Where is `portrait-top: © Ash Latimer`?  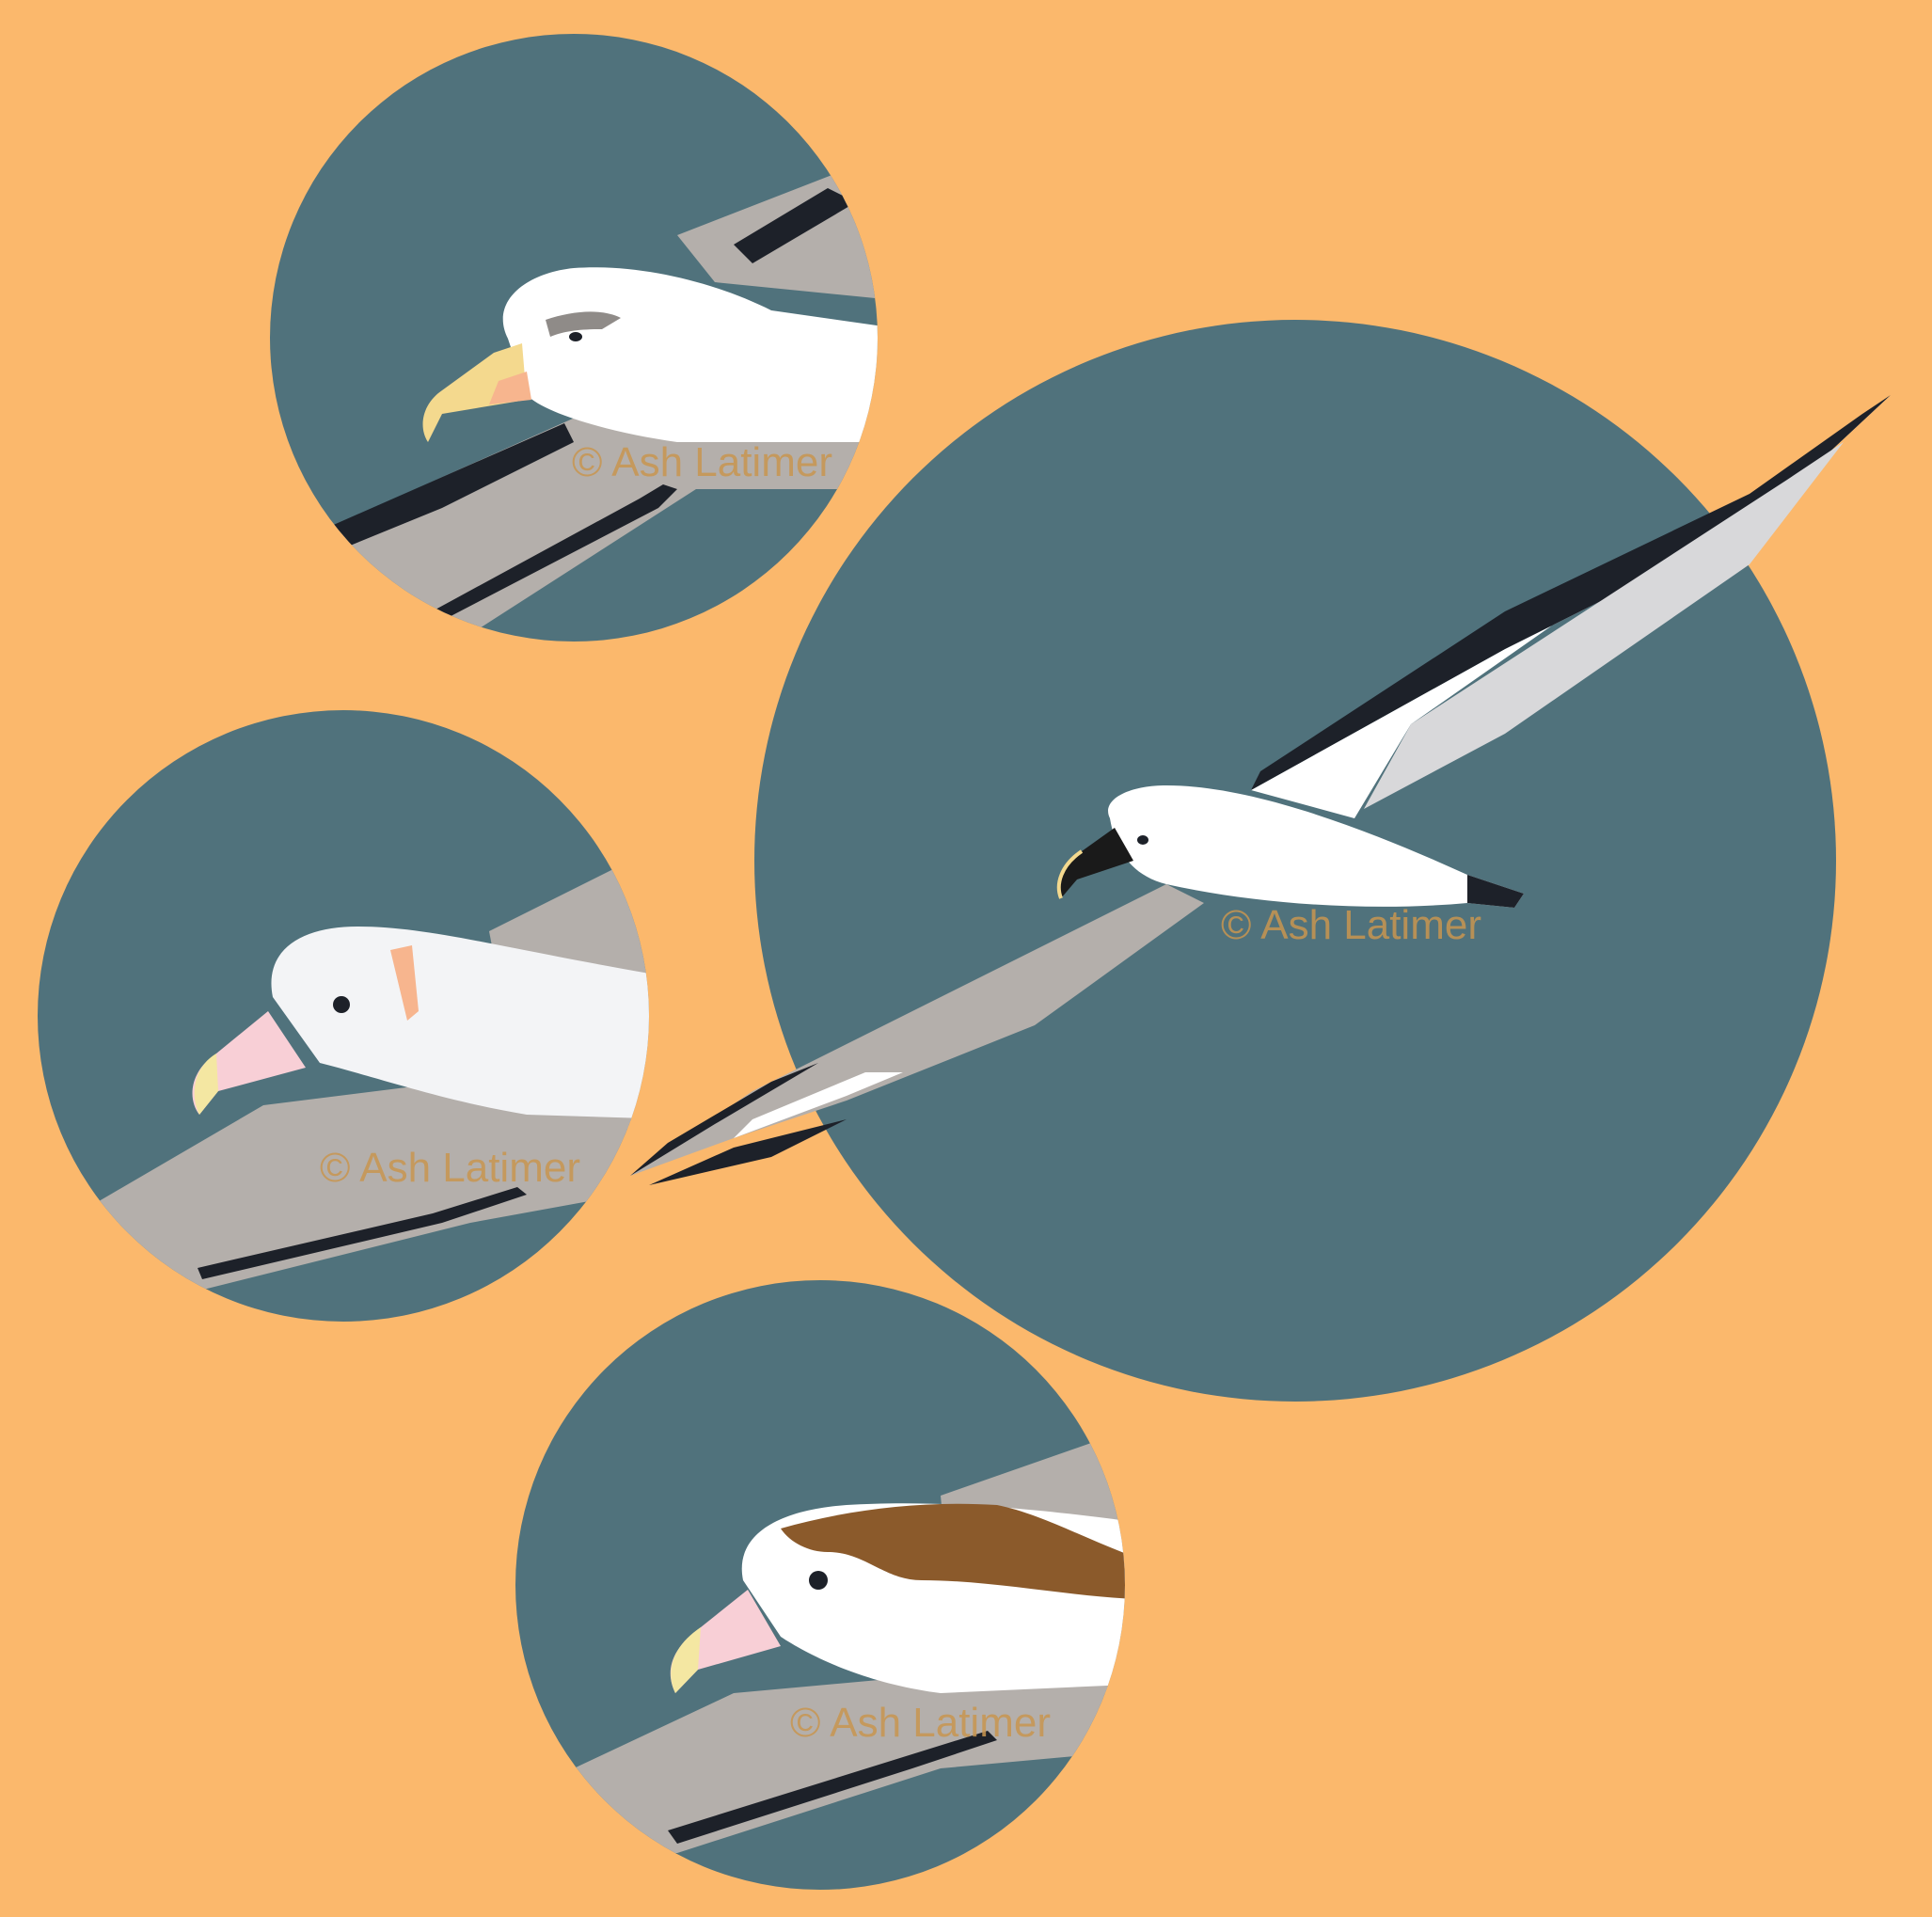
portrait-top: © Ash Latimer is located at coordinates (574, 338).